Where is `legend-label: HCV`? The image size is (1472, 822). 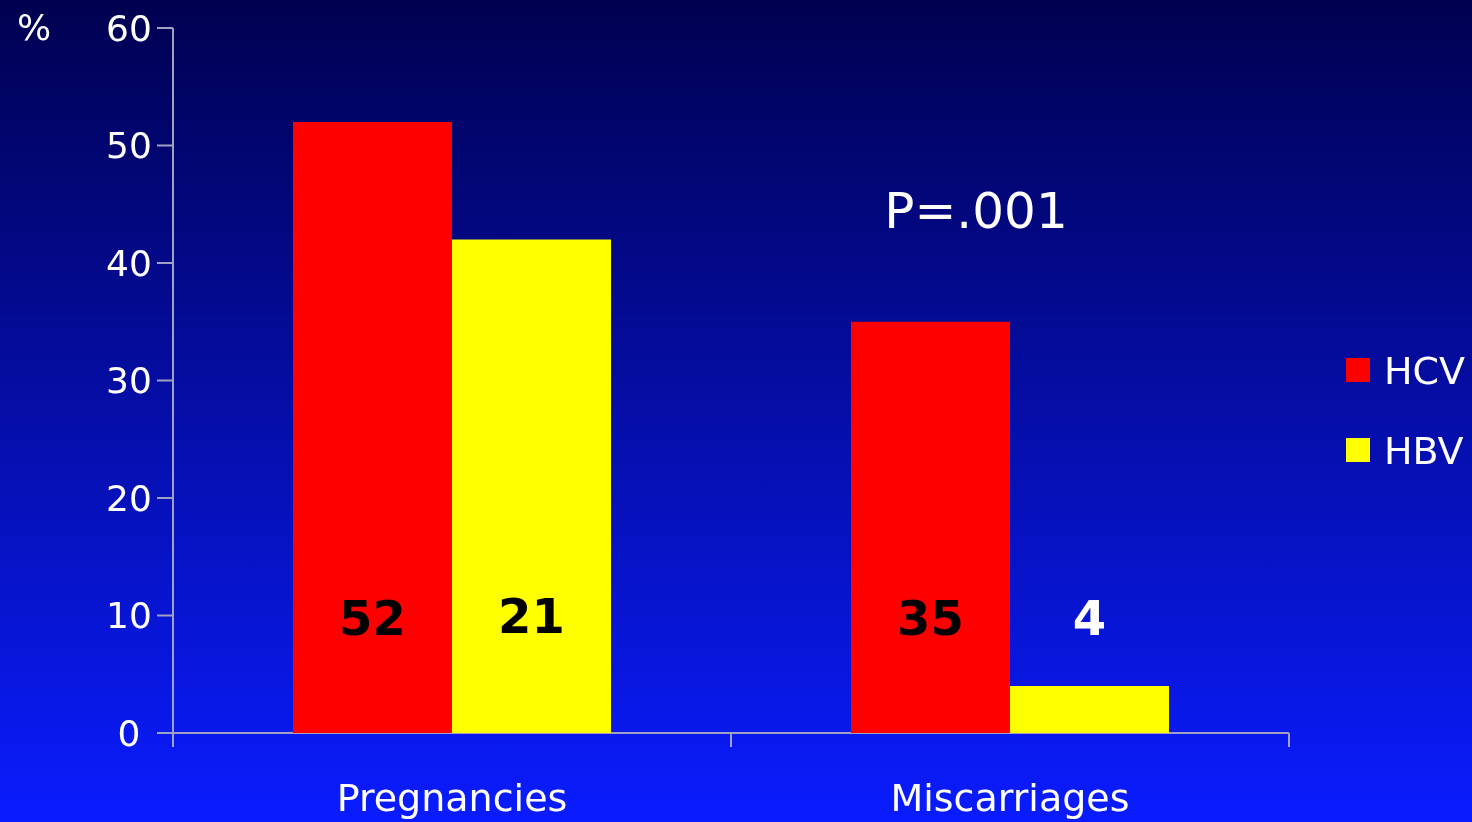
legend-label: HCV is located at coordinates (1425, 370).